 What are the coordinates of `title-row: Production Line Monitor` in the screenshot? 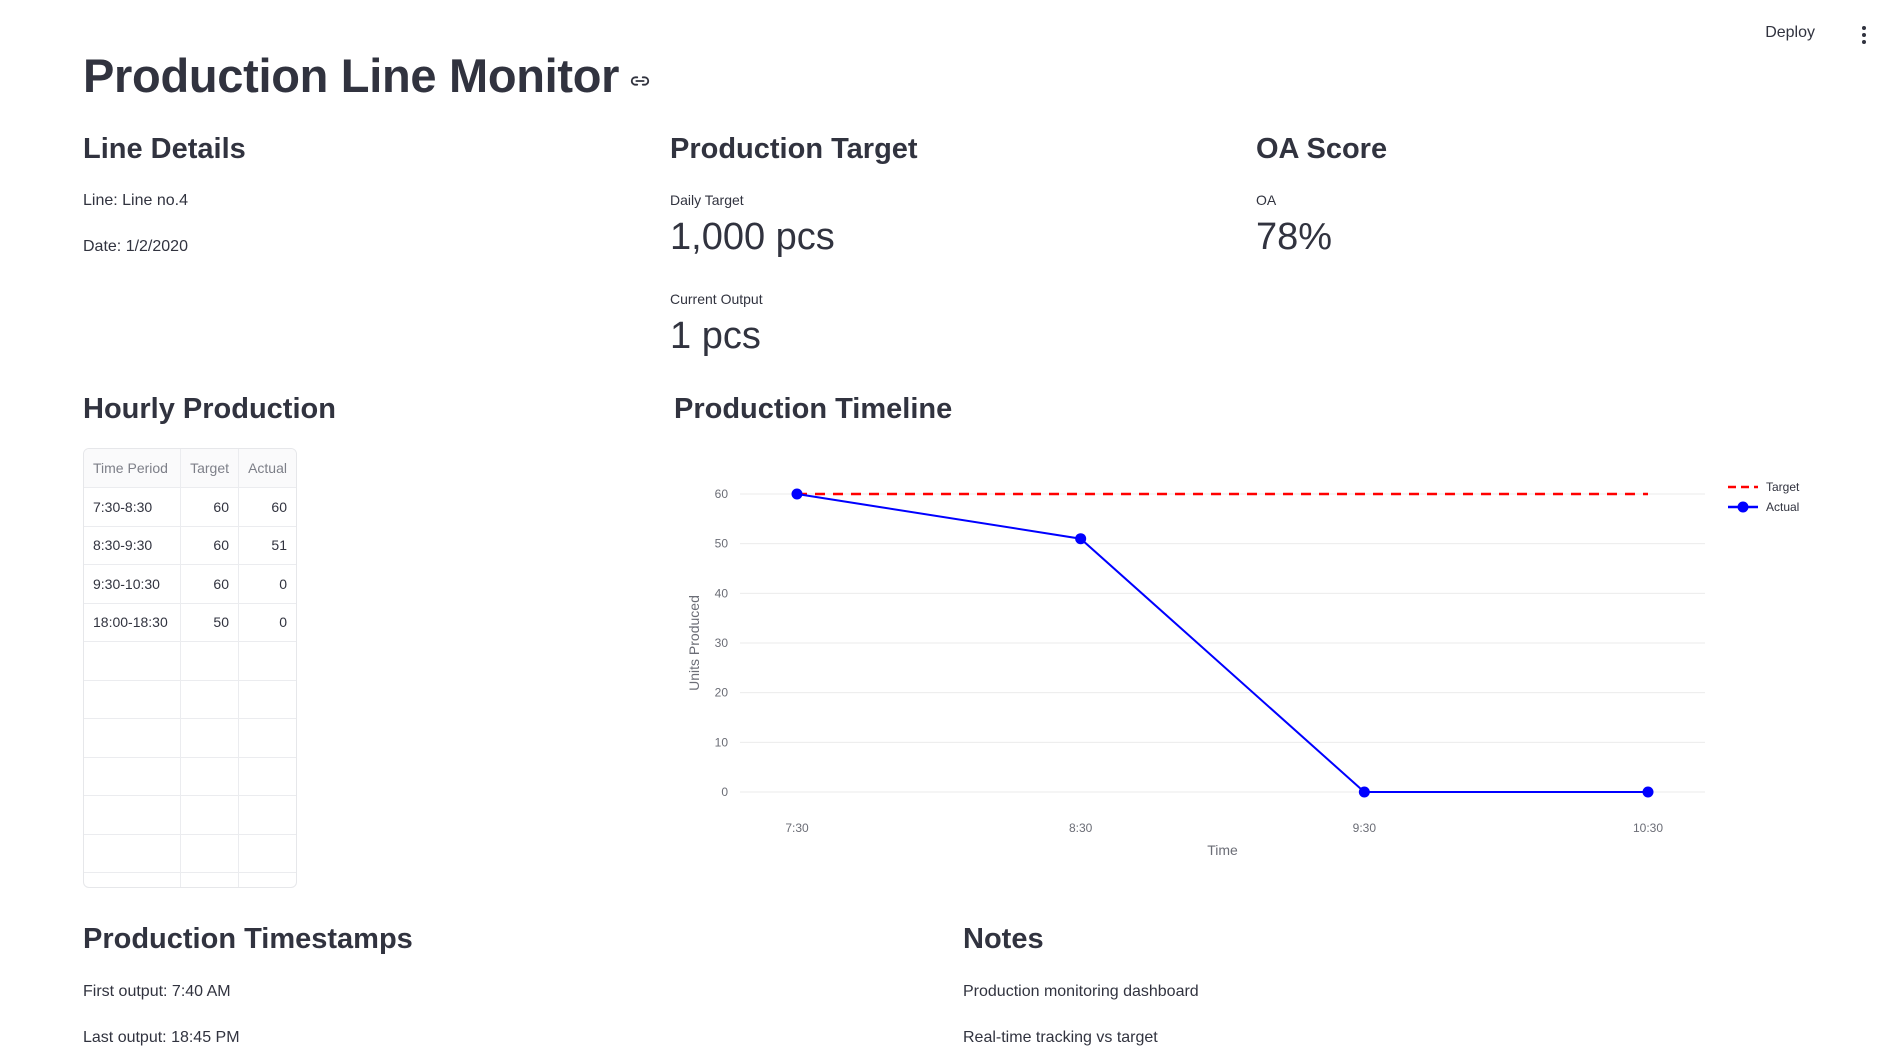 It's located at (367, 75).